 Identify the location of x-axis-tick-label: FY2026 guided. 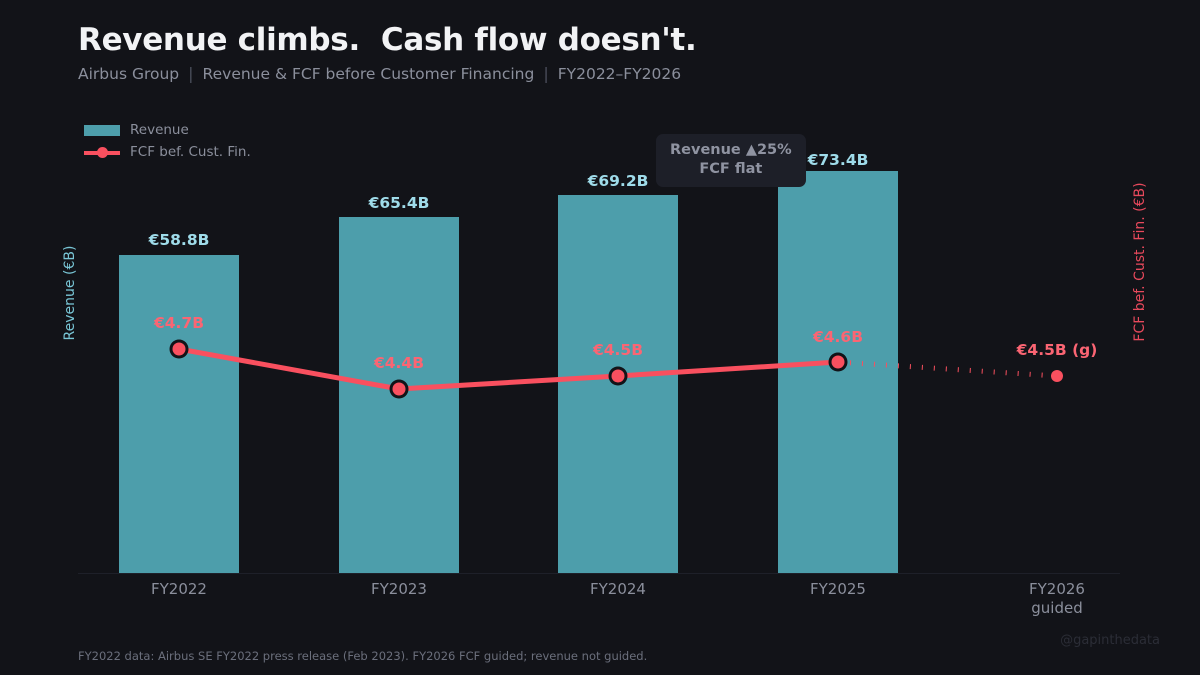
(1057, 599).